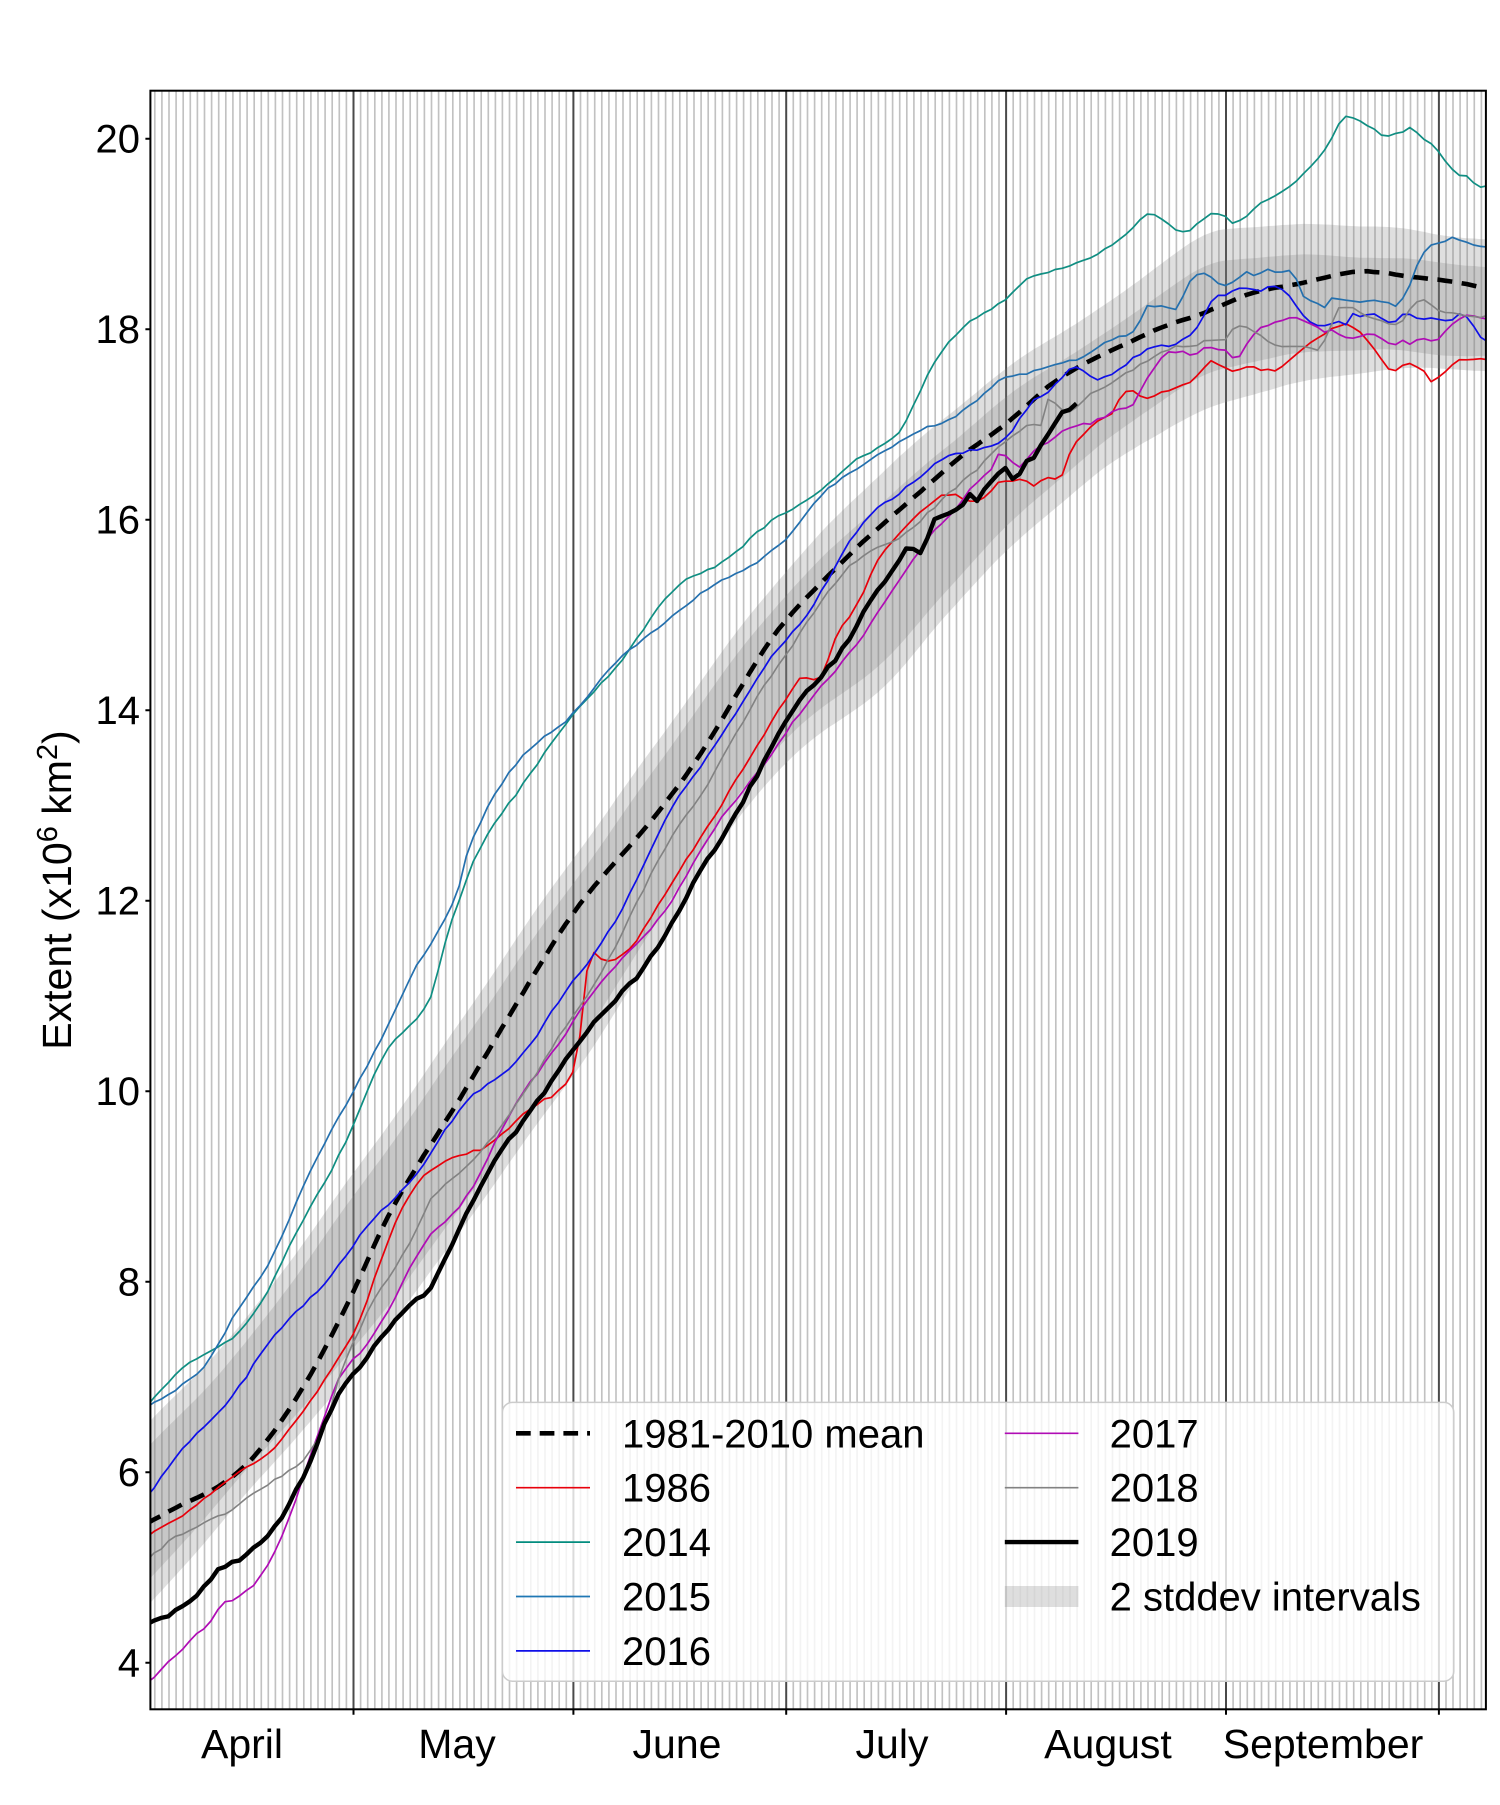 This screenshot has width=1500, height=1805. I want to click on svg-text: April, so click(242, 1744).